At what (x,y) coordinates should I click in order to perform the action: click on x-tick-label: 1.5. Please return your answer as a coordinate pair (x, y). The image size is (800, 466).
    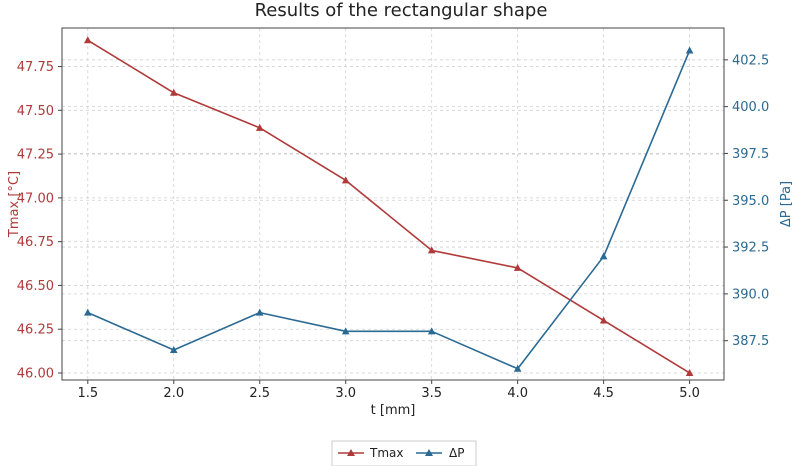
    Looking at the image, I should click on (87, 393).